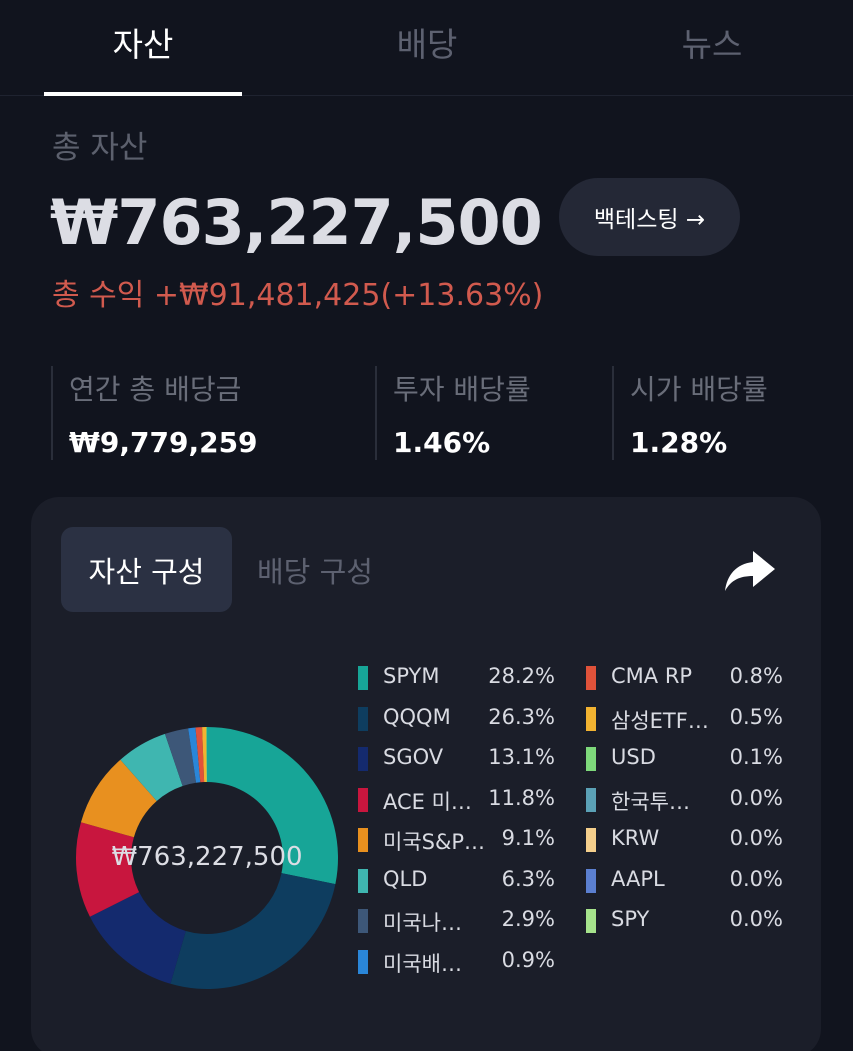  Describe the element at coordinates (473, 921) in the screenshot. I see `legend-item: 미국나… 2.9%` at that location.